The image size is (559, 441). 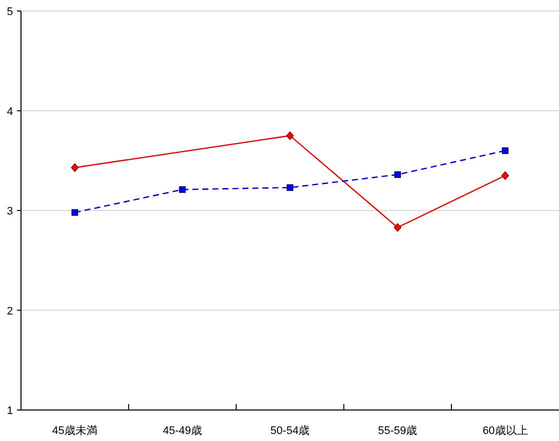 What do you see at coordinates (398, 430) in the screenshot?
I see `x-tick-label: 55-59歳` at bounding box center [398, 430].